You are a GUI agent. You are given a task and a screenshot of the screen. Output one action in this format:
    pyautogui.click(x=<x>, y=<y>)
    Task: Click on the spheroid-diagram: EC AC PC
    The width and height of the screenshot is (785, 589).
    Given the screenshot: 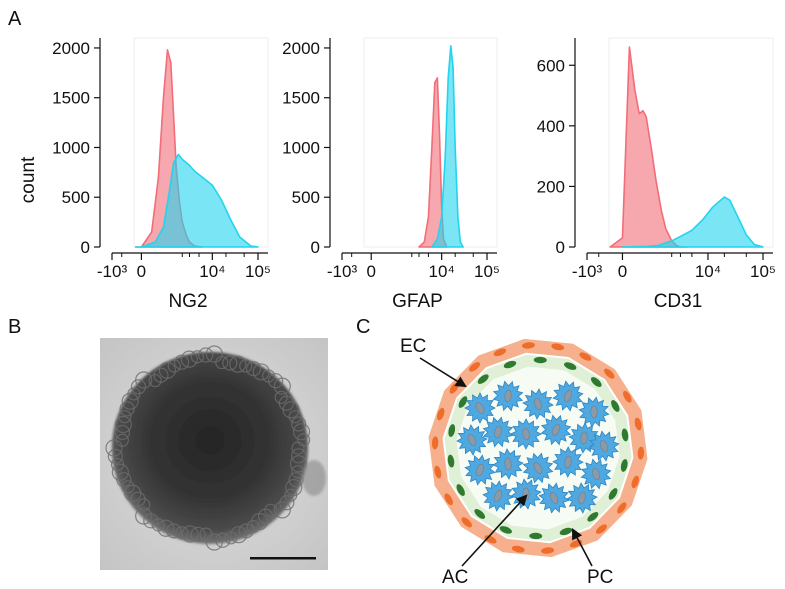 What is the action you would take?
    pyautogui.click(x=524, y=462)
    